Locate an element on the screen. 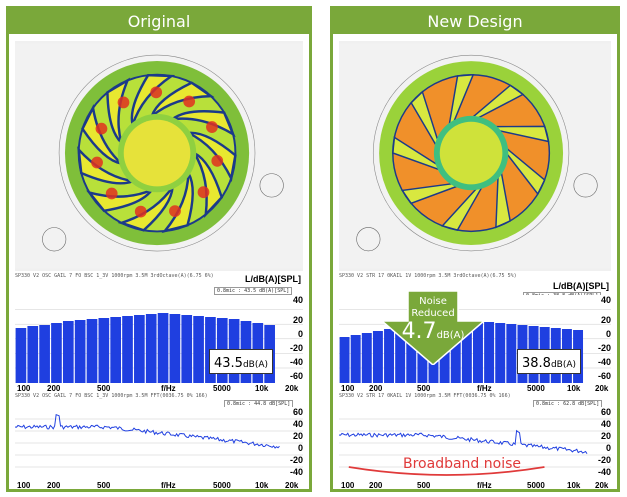 The width and height of the screenshot is (627, 497). spl-ytick: -60 is located at coordinates (296, 376).